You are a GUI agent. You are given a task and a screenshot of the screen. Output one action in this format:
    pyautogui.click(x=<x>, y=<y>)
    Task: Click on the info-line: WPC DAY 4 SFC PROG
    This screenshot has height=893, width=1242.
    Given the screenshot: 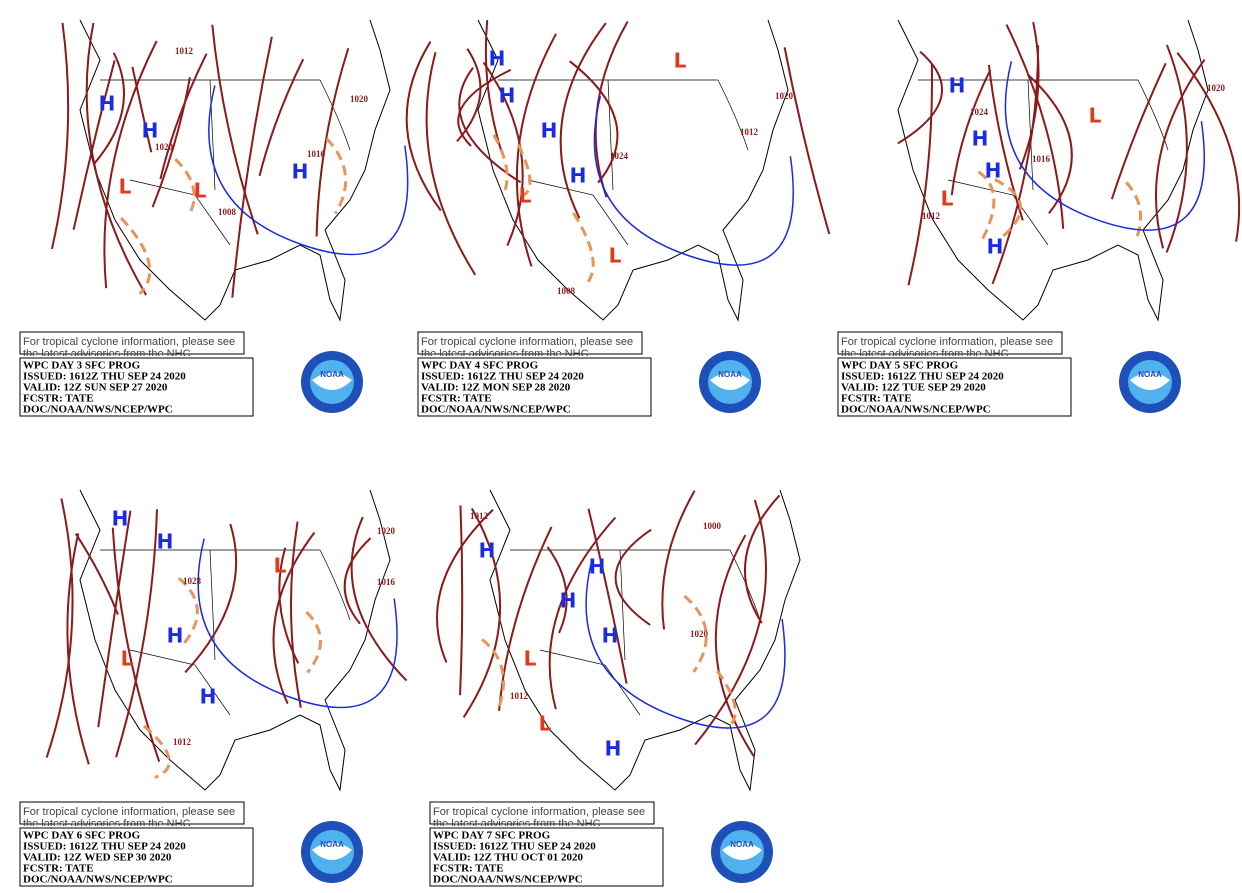 What is the action you would take?
    pyautogui.click(x=480, y=366)
    